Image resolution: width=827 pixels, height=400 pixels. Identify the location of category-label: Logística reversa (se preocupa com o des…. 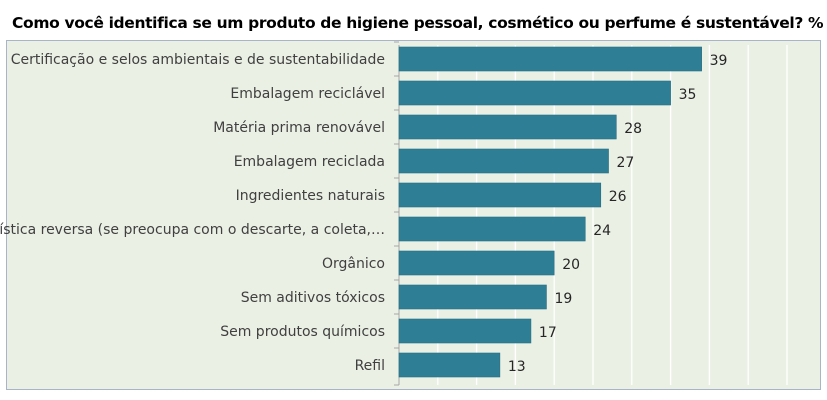
(192, 230).